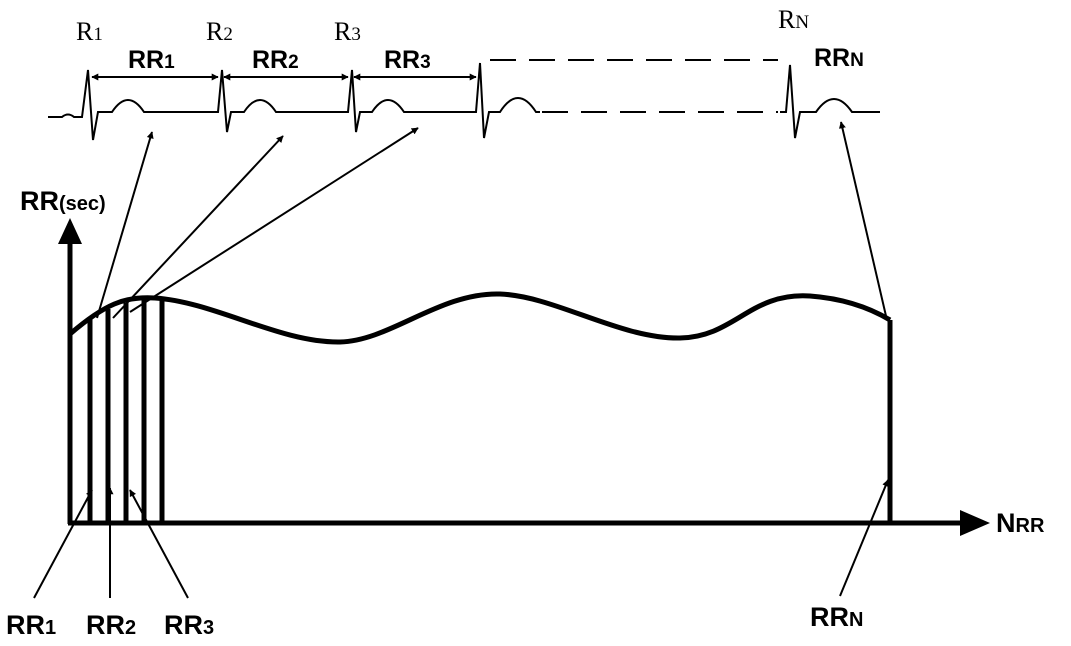 The height and width of the screenshot is (646, 1071). I want to click on interval-label-rrn: RRN, so click(839, 58).